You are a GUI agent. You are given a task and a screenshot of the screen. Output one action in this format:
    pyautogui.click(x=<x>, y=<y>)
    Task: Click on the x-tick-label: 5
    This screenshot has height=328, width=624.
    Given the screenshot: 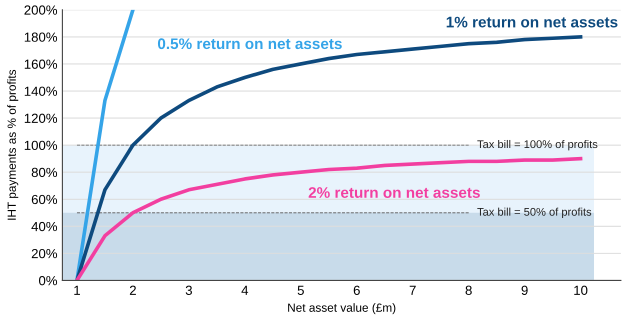 What is the action you would take?
    pyautogui.click(x=301, y=290)
    